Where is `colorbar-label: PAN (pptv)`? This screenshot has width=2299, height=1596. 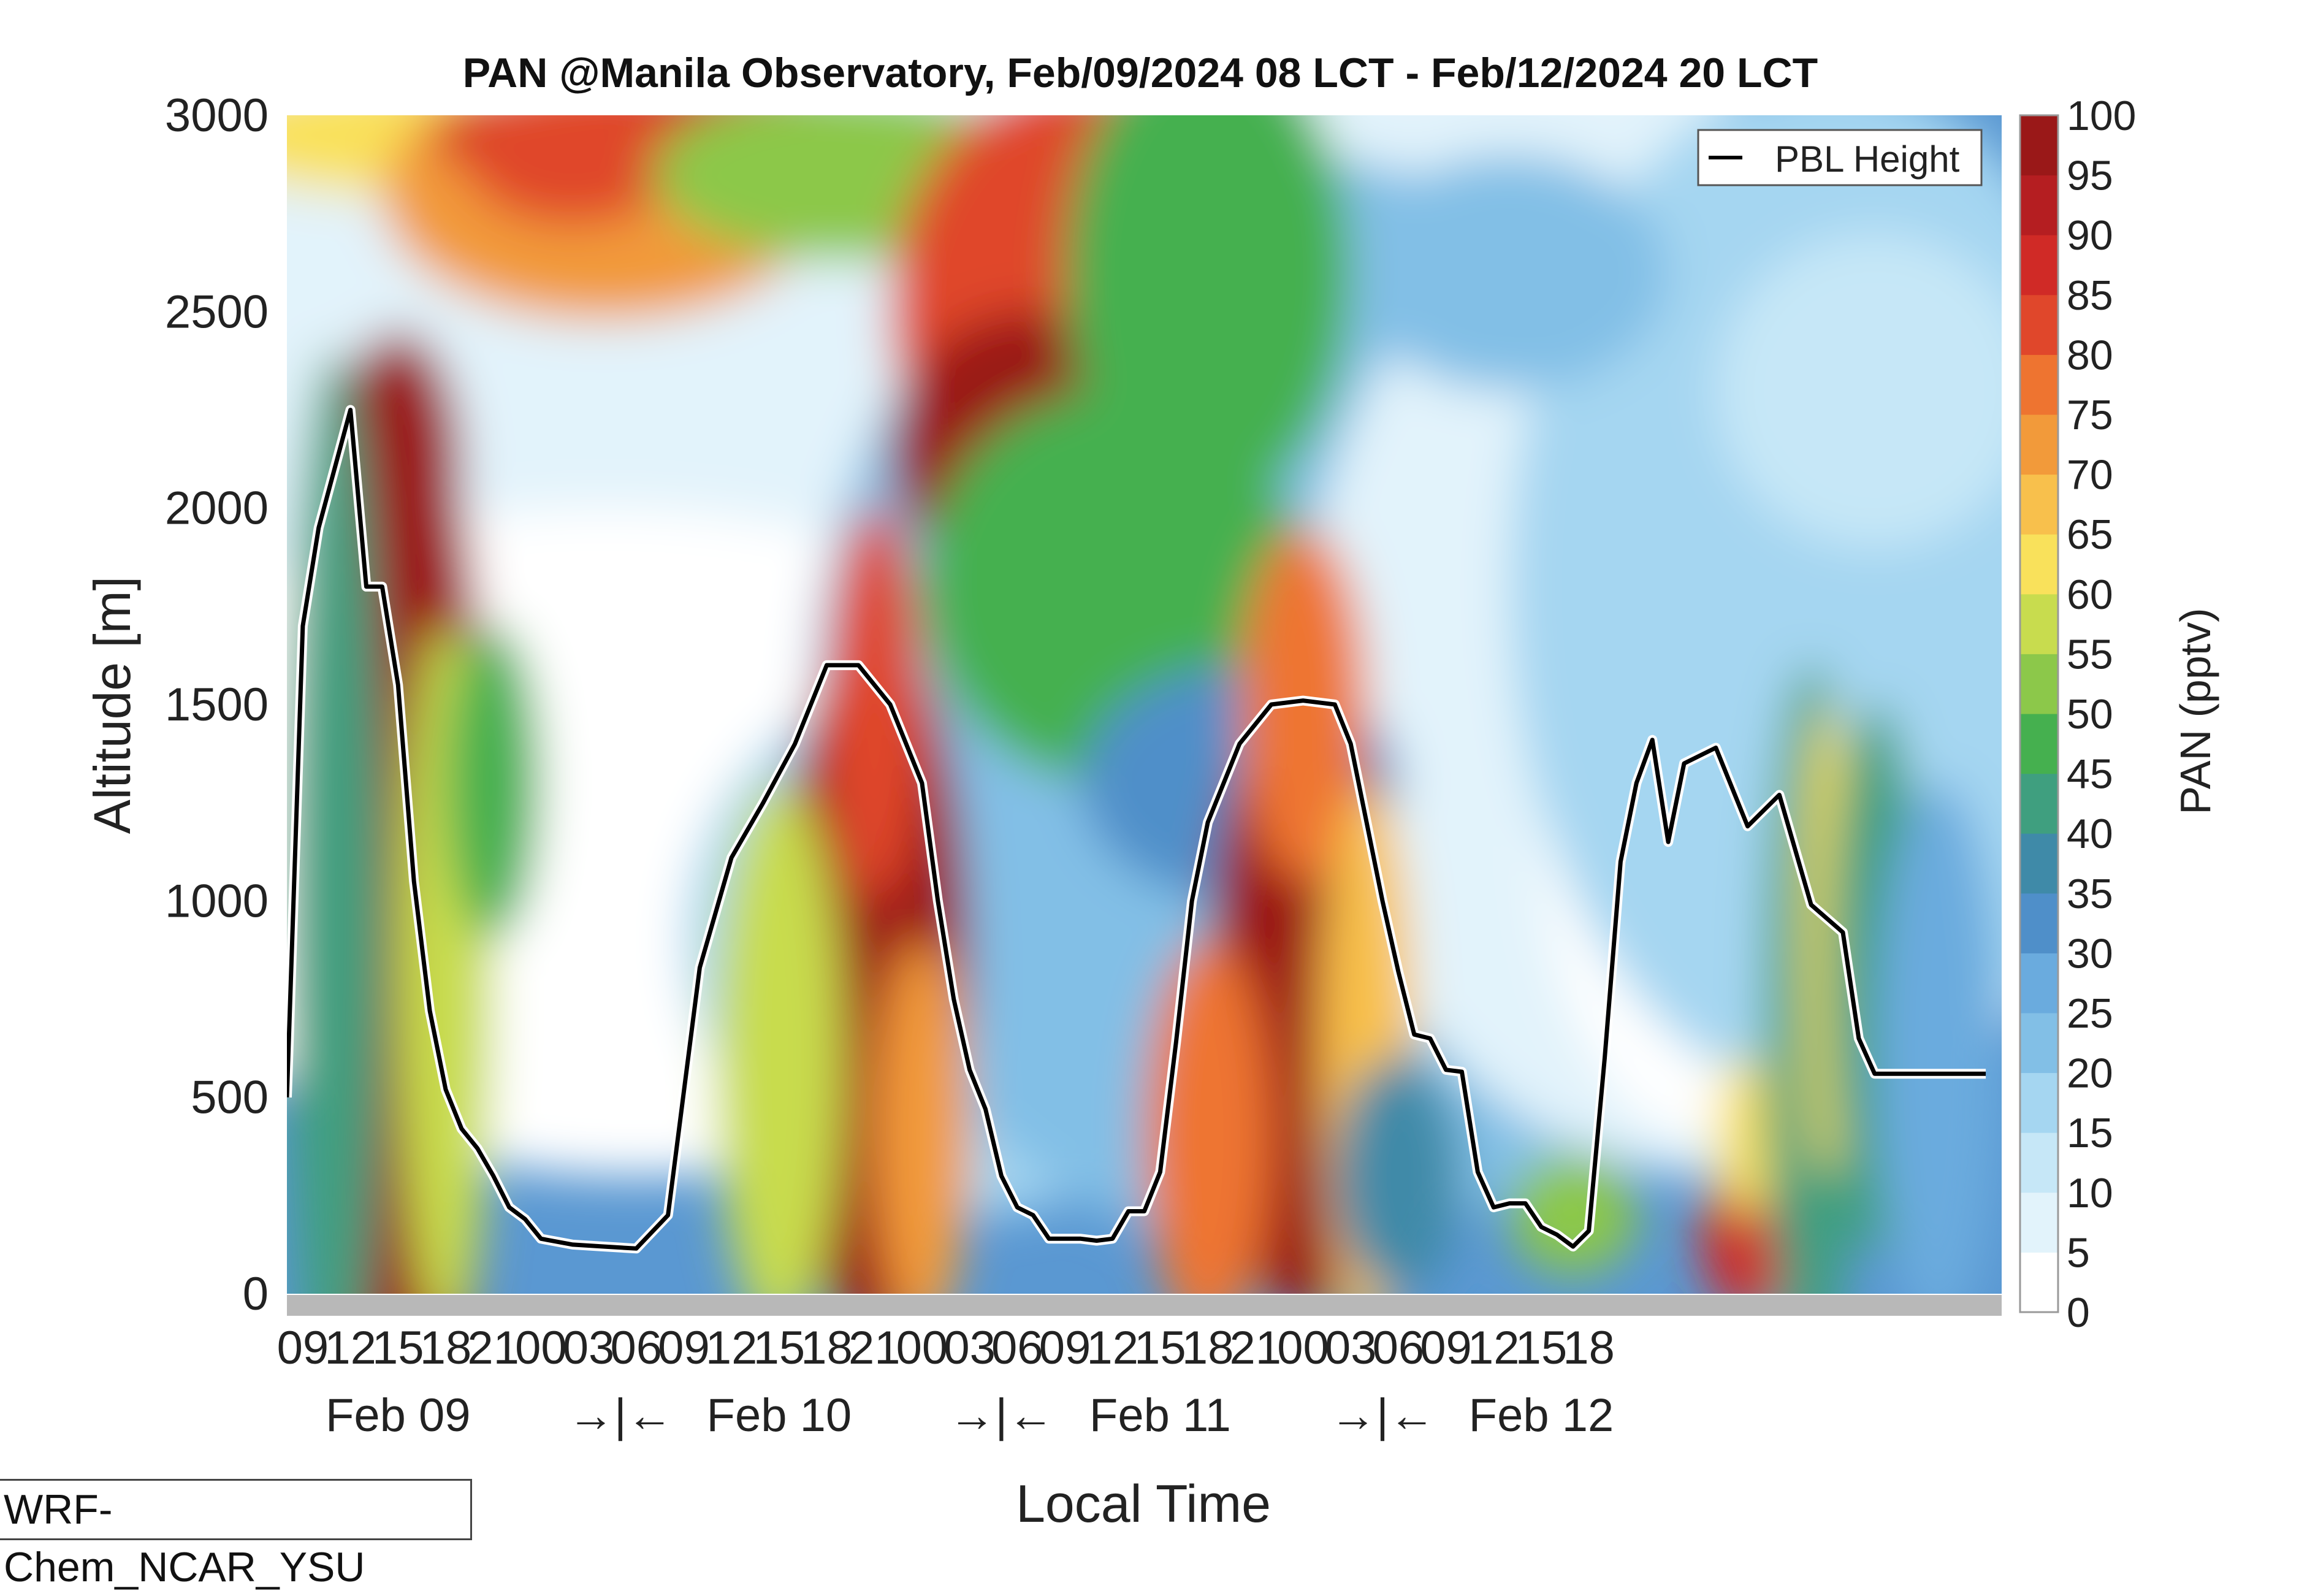 colorbar-label: PAN (pptv) is located at coordinates (2195, 711).